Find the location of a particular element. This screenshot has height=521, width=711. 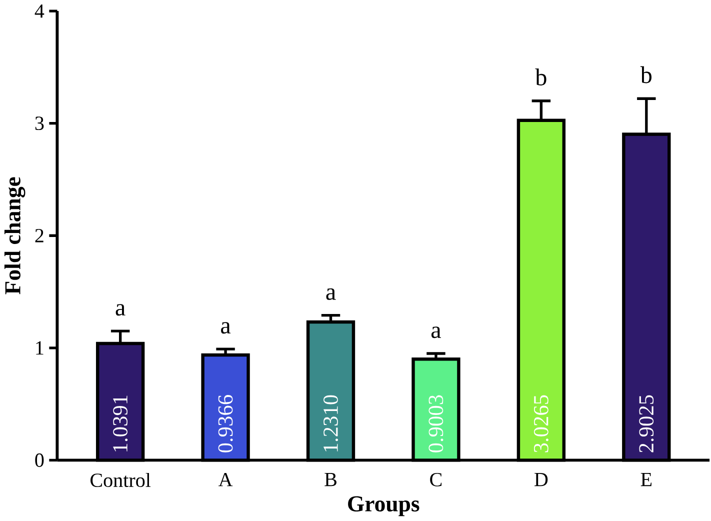

data-label: 0.9366 is located at coordinates (225, 424).